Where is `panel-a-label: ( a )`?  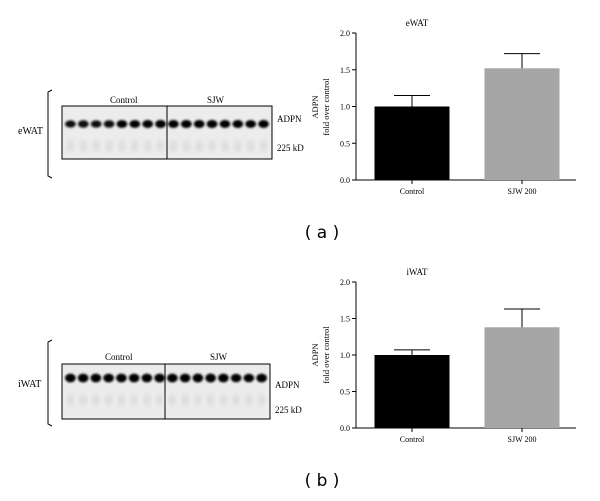 panel-a-label: ( a ) is located at coordinates (322, 233).